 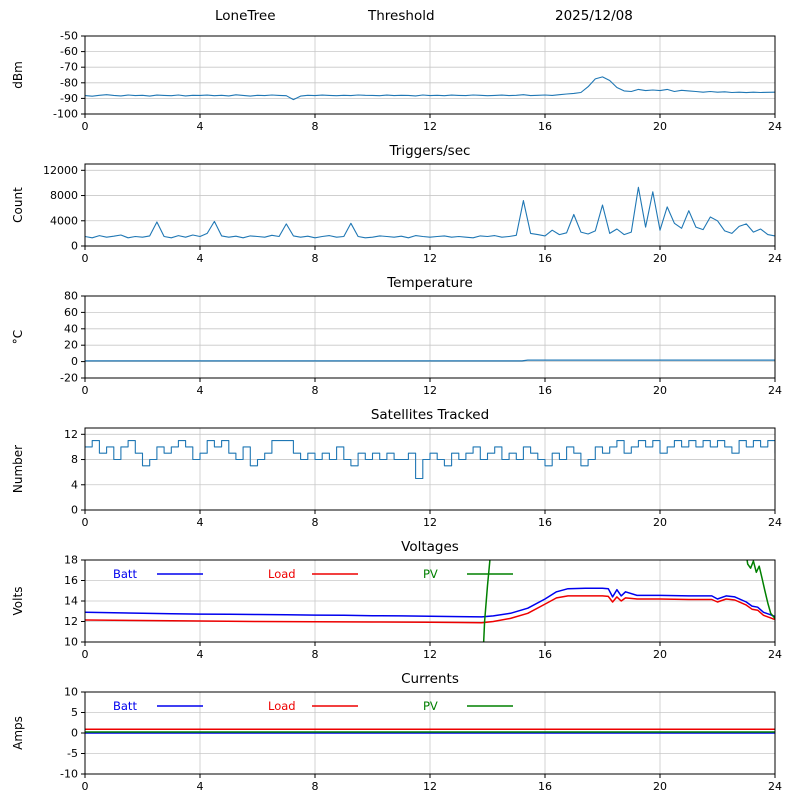 What do you see at coordinates (18, 337) in the screenshot?
I see `y-axis-label: °C` at bounding box center [18, 337].